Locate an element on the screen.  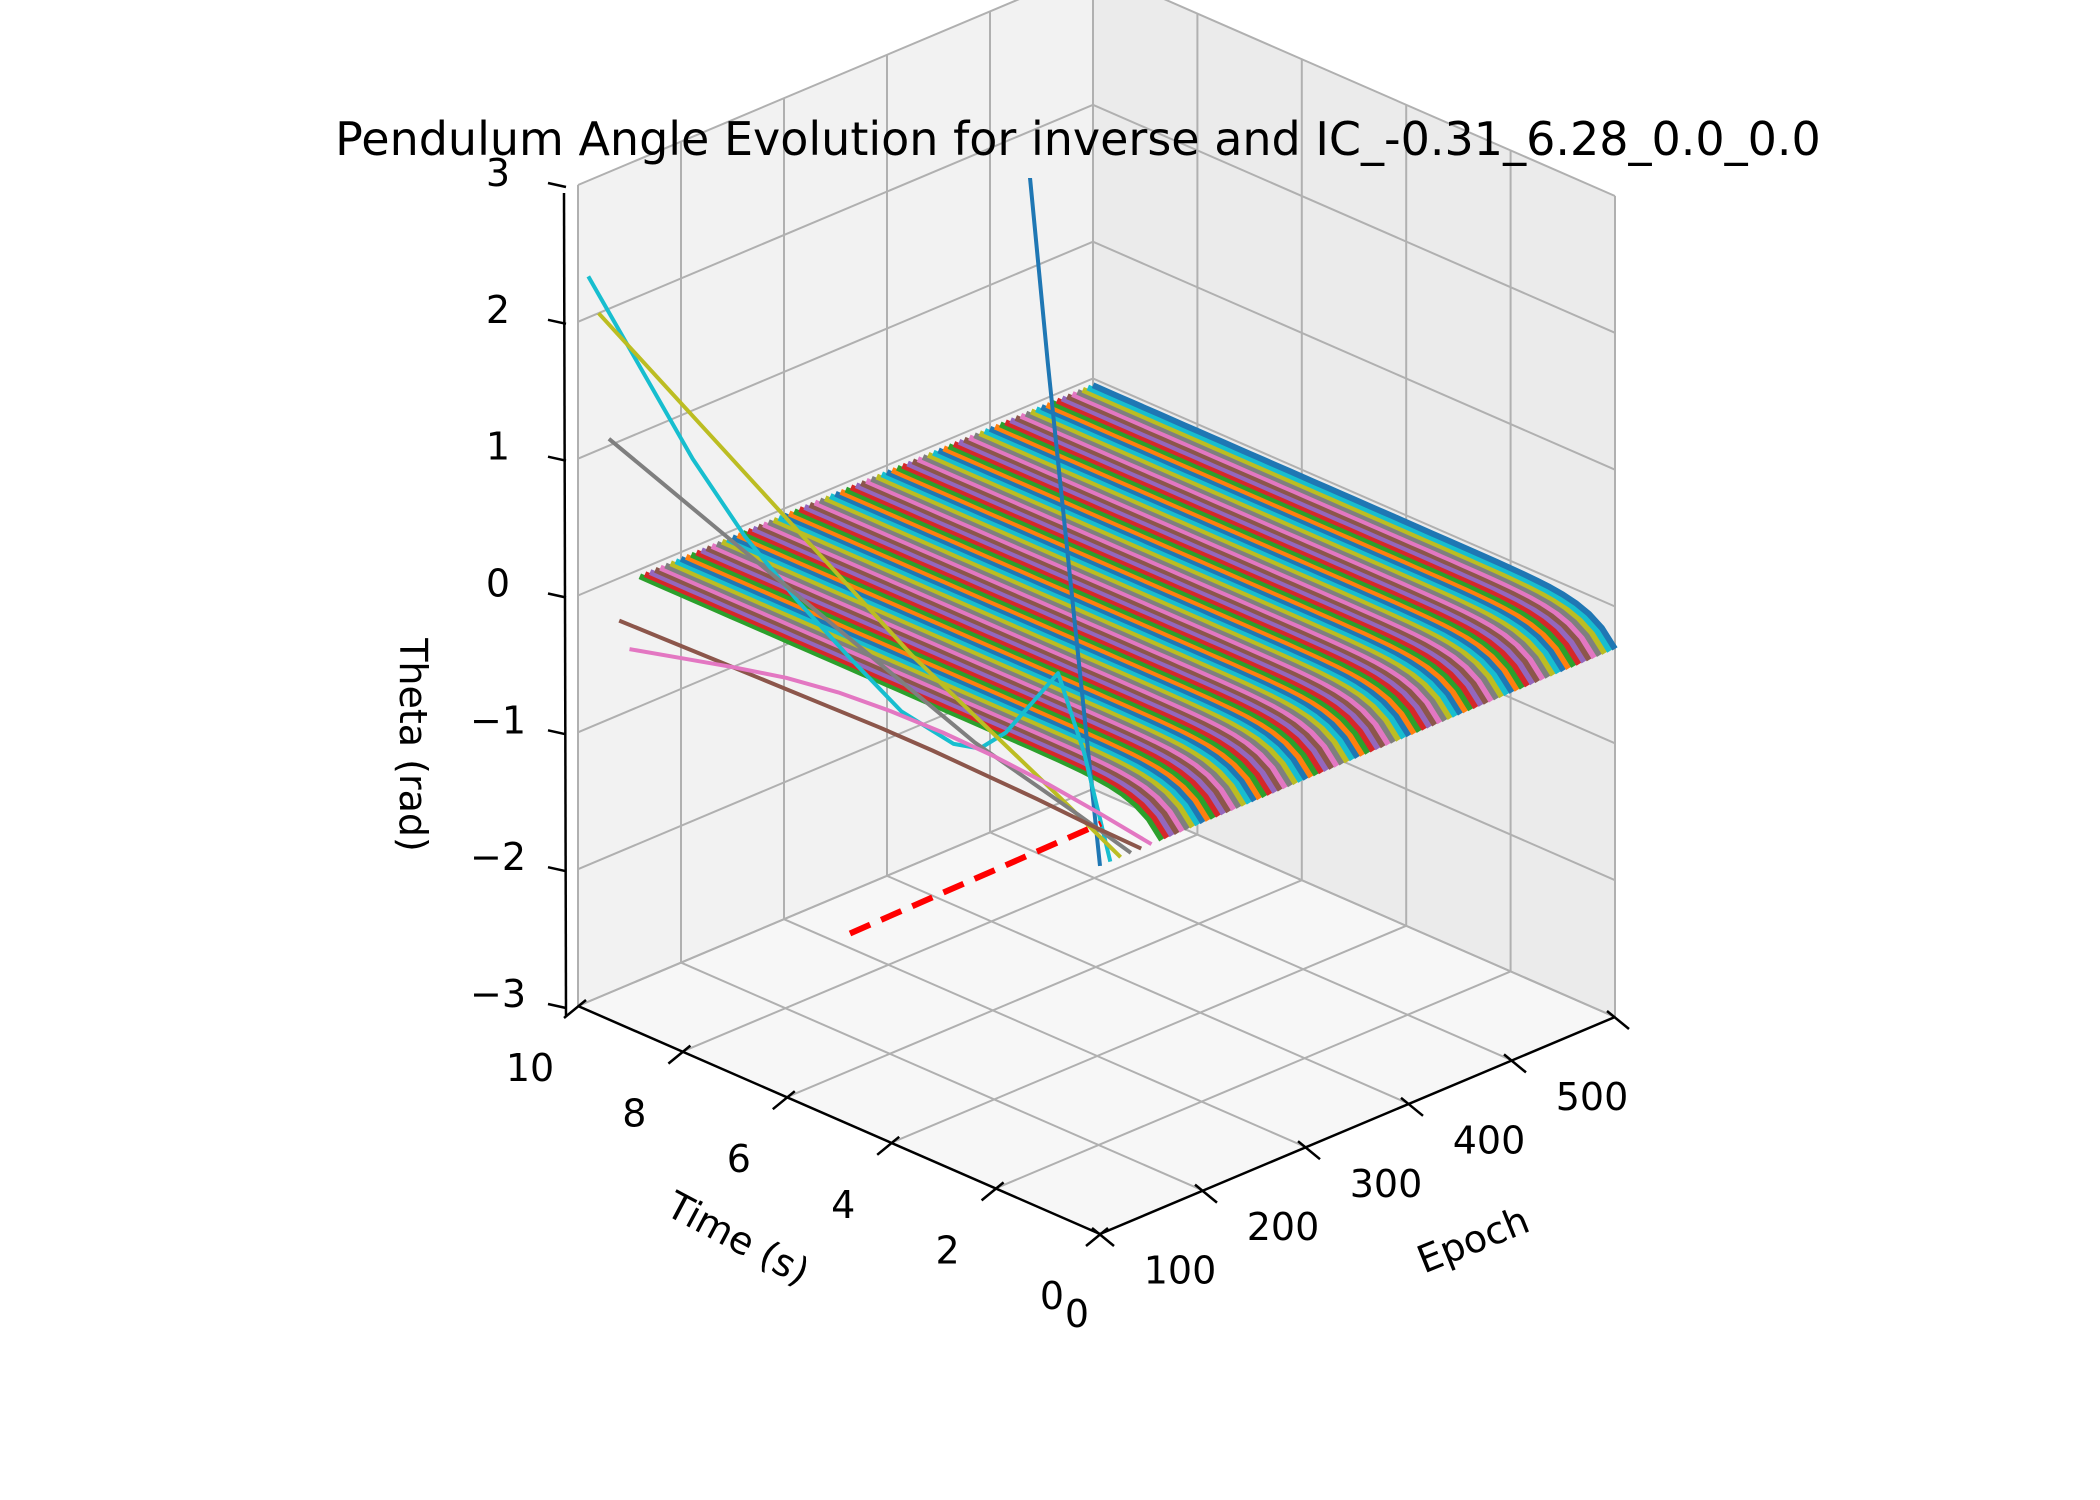
y-tick-label: 10 is located at coordinates (530, 1068).